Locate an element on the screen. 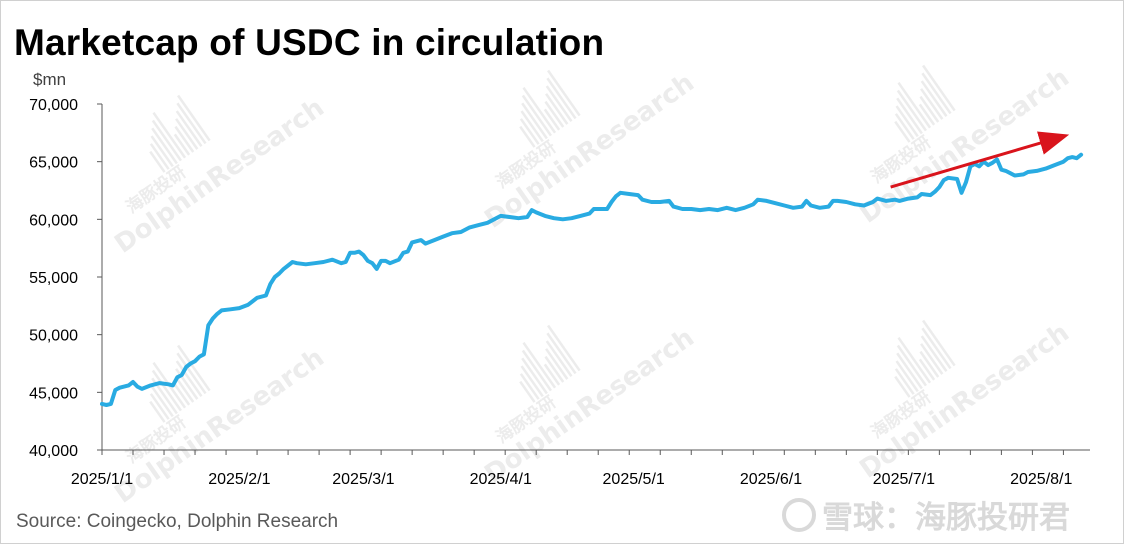 This screenshot has height=544, width=1124. y-tick-label: 50,000 is located at coordinates (53, 336).